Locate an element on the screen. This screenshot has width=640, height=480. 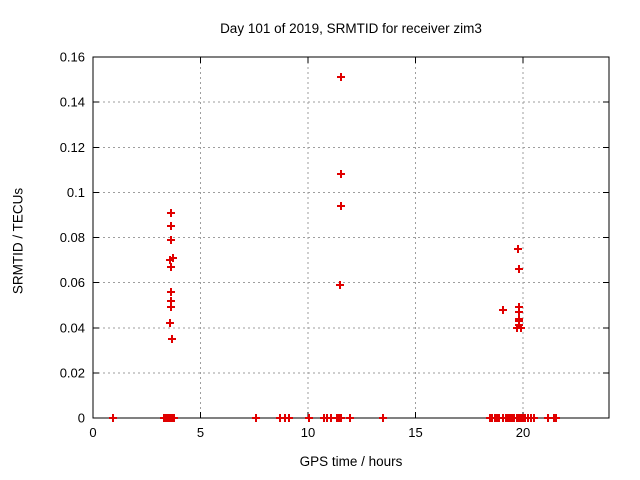
y-tick-label: 0 is located at coordinates (81, 418).